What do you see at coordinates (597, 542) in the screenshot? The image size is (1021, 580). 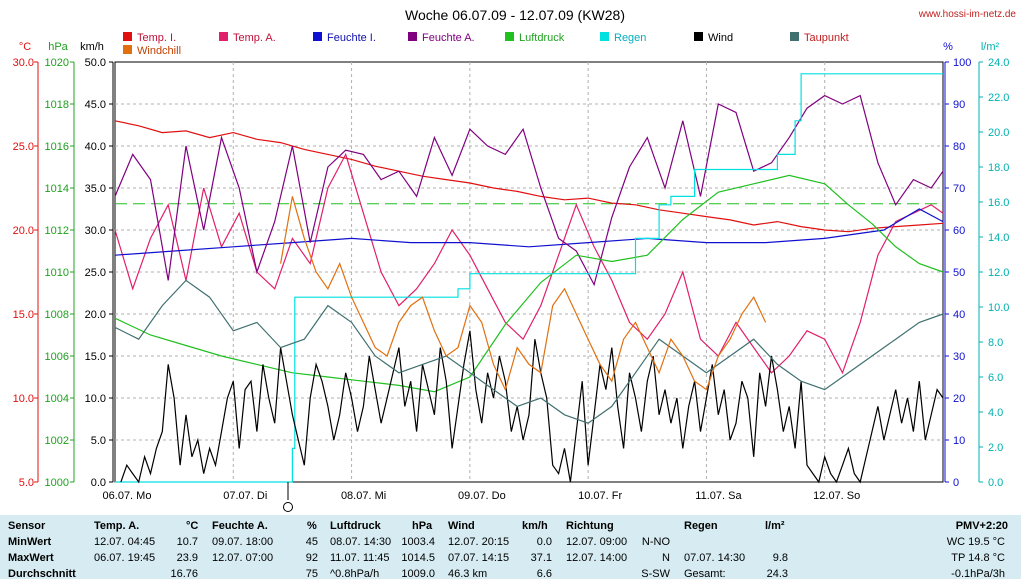 I see `stats-dir-min-time: 12.07. 09:00` at bounding box center [597, 542].